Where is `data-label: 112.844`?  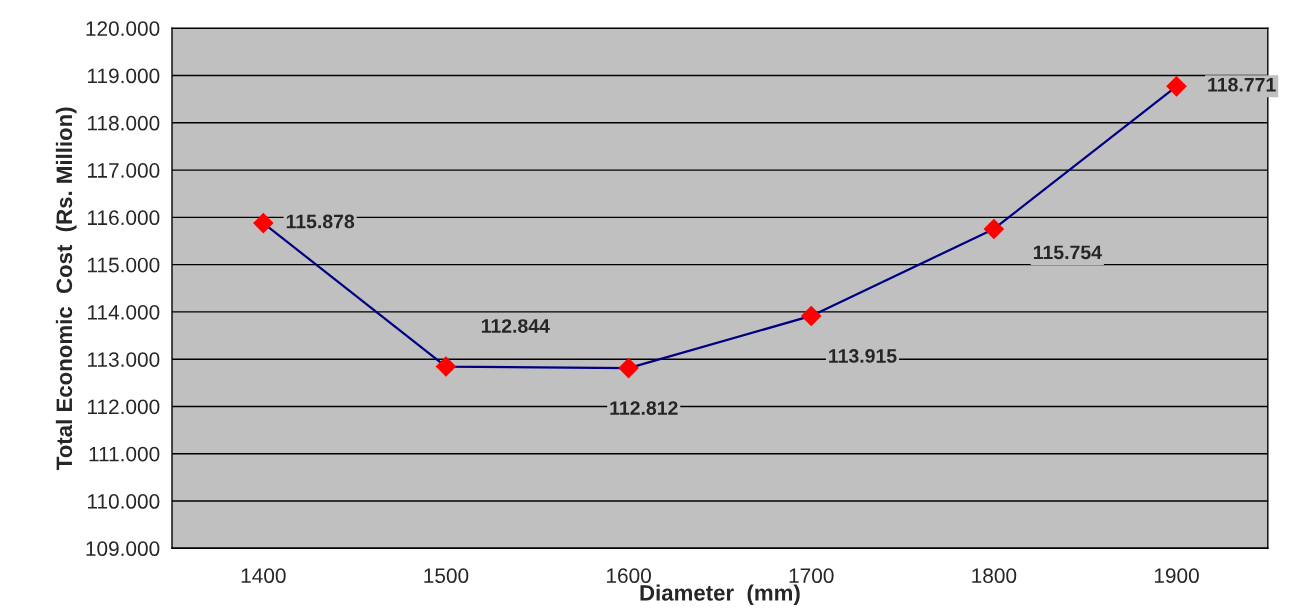
data-label: 112.844 is located at coordinates (515, 326).